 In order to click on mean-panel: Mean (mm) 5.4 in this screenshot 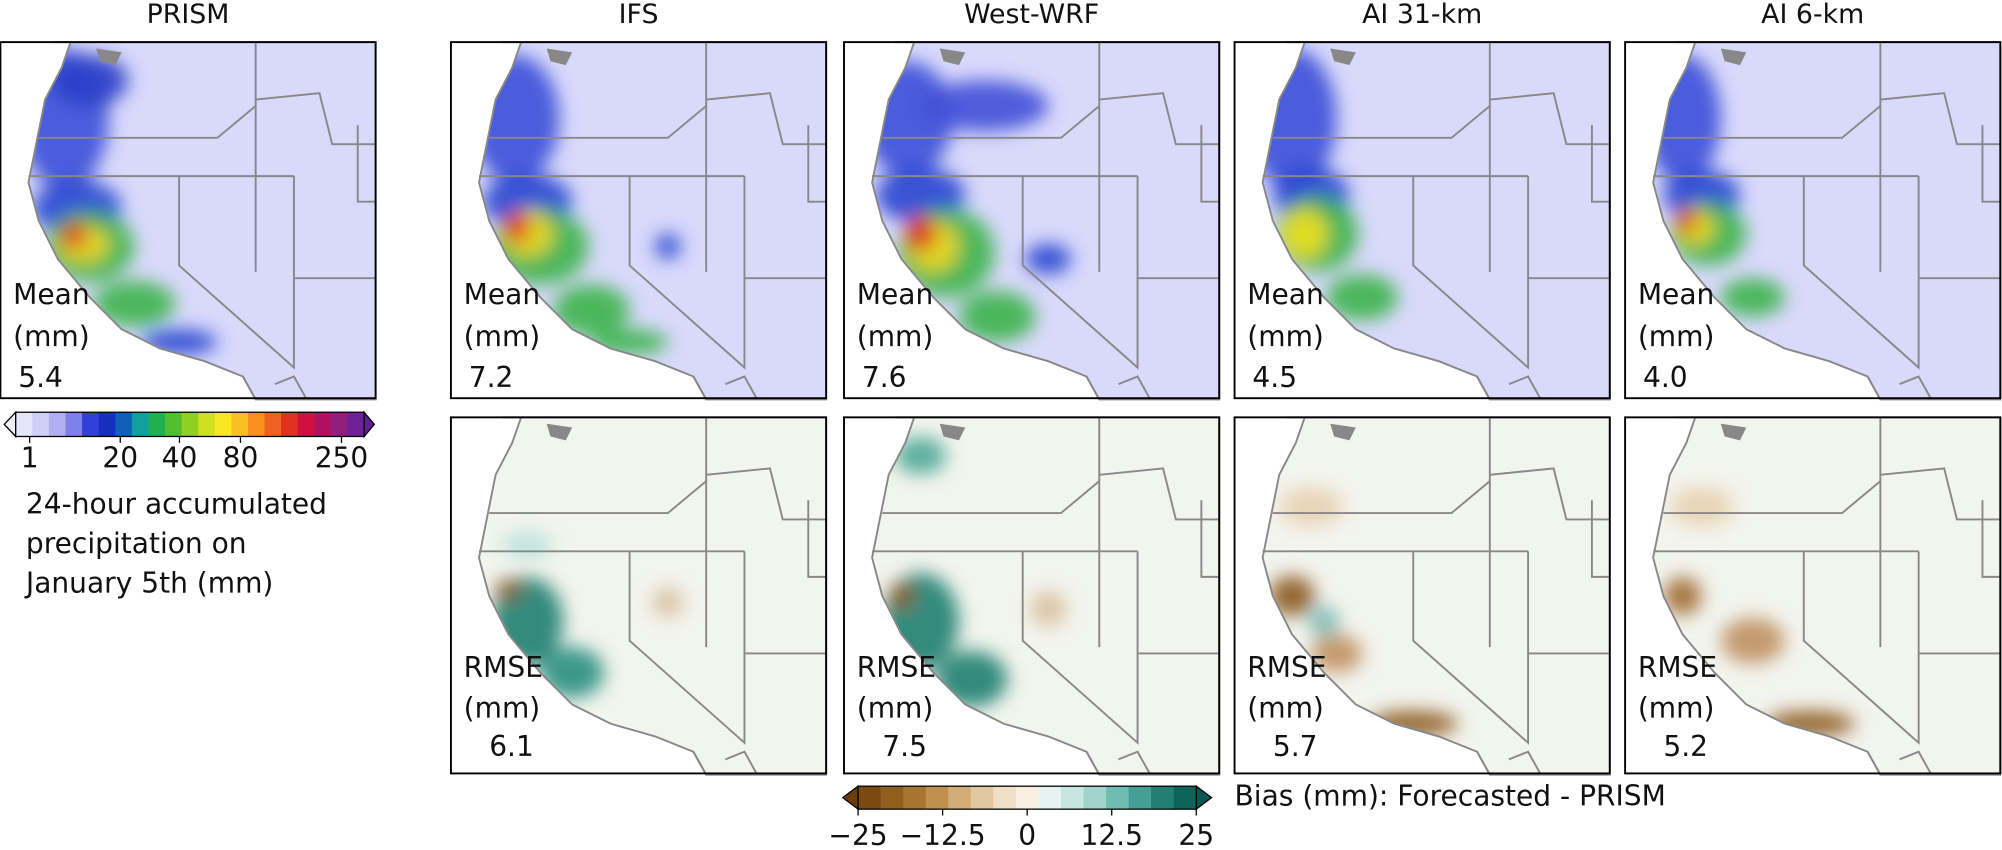, I will do `click(188, 221)`.